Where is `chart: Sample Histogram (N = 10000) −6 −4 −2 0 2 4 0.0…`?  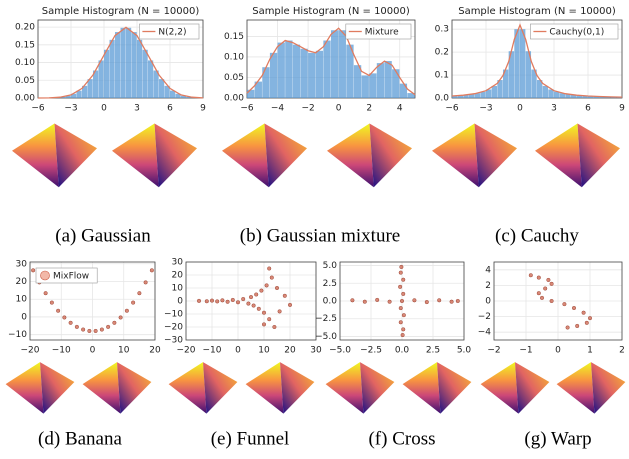 chart: Sample Histogram (N = 10000) −6 −4 −2 0 2 4 0.0… is located at coordinates (320, 60).